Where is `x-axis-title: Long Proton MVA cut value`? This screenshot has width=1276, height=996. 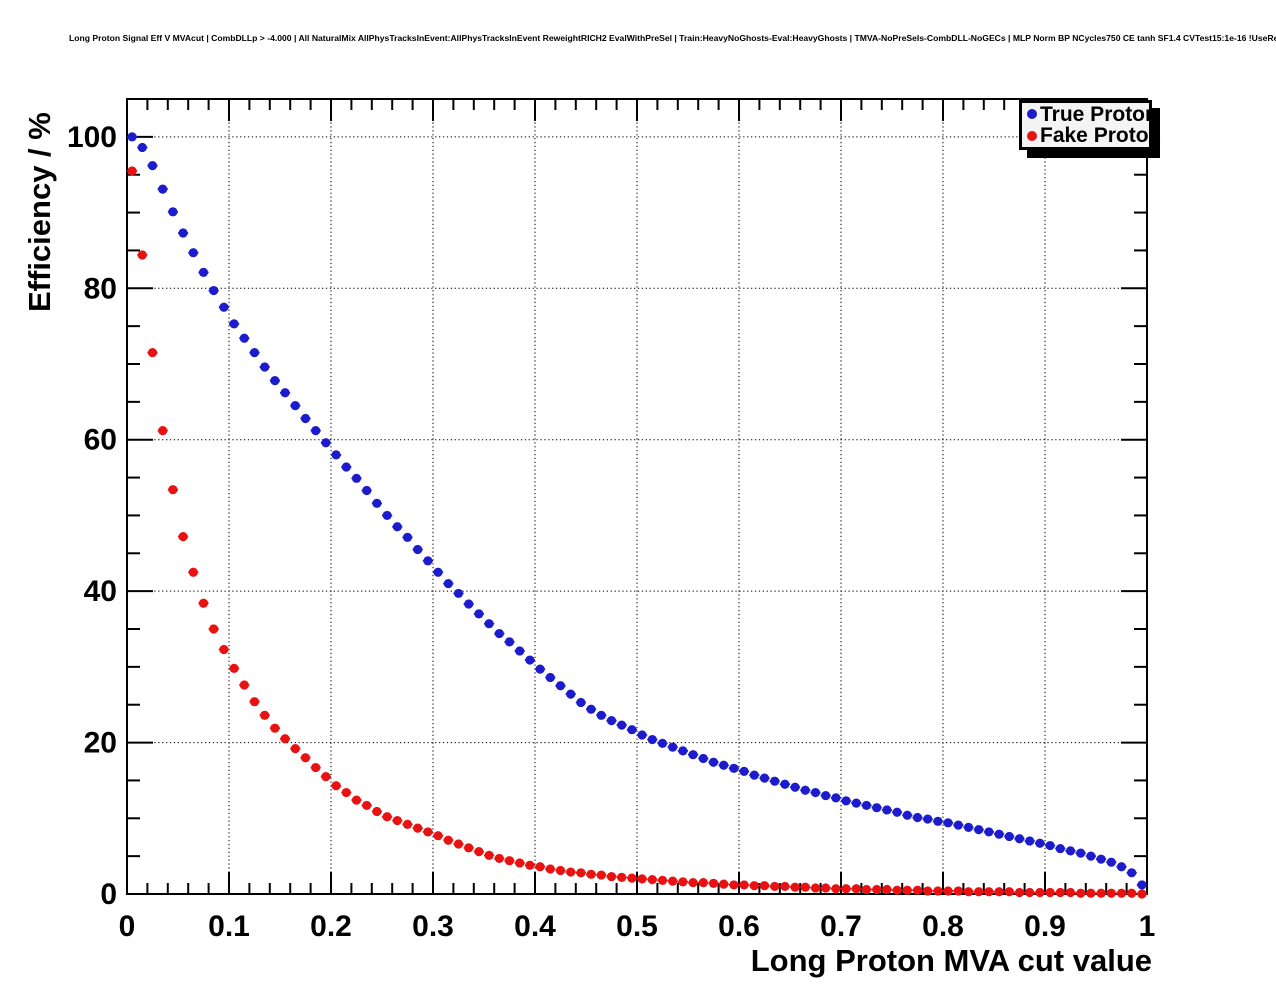
x-axis-title: Long Proton MVA cut value is located at coordinates (951, 960).